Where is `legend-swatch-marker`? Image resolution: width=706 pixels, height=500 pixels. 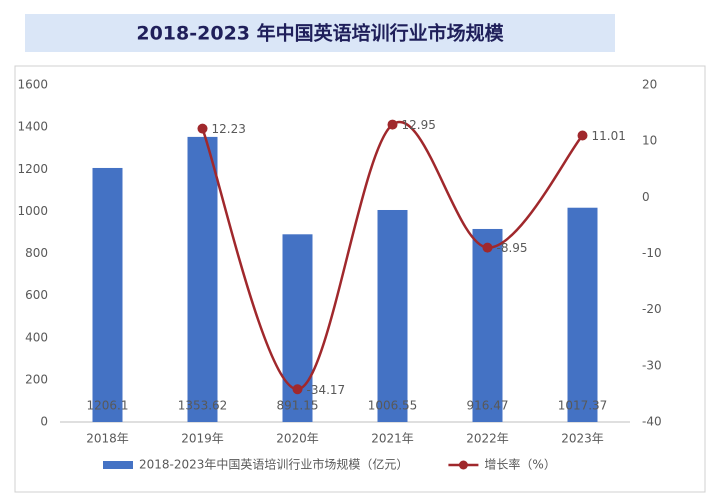
legend-swatch-marker is located at coordinates (463, 465).